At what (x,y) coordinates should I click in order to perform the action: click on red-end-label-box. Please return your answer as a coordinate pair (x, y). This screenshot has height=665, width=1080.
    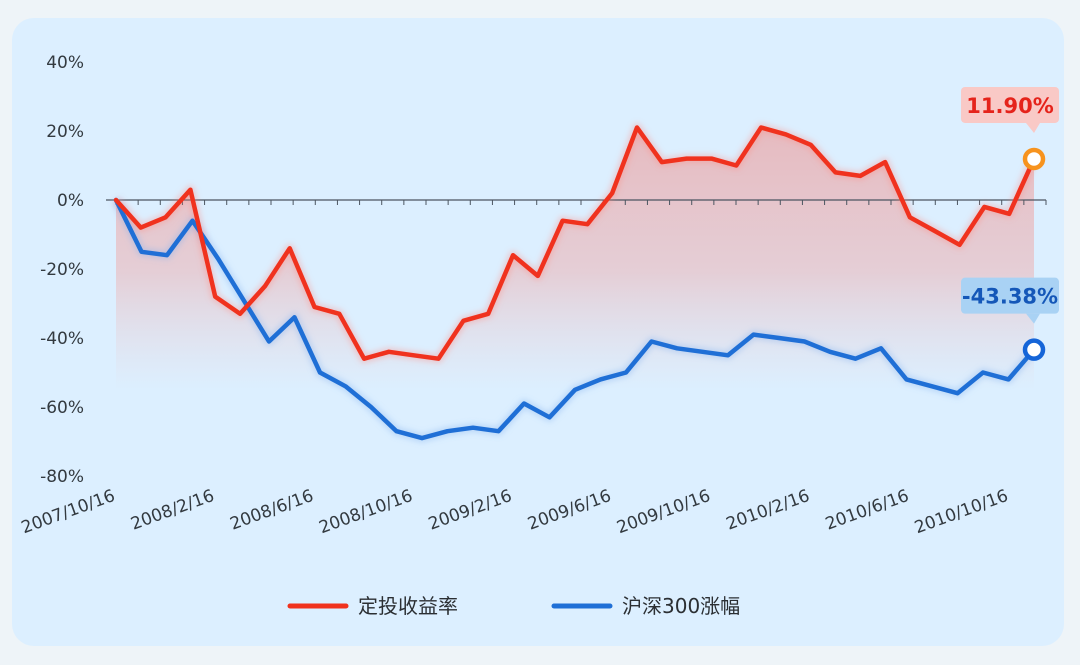
    Looking at the image, I should click on (1010, 104).